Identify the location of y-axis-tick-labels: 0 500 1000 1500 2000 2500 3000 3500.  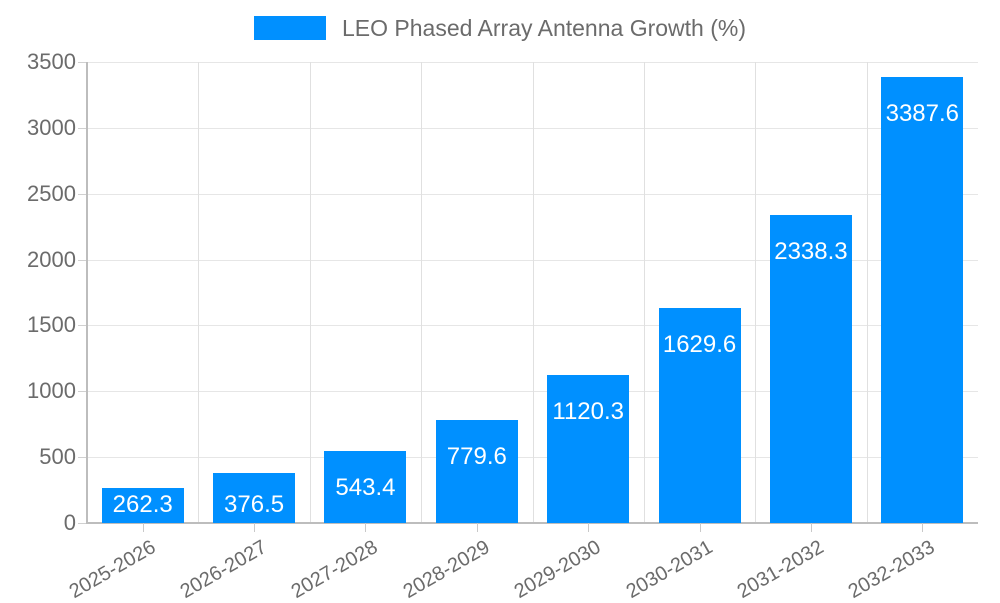
(38, 292).